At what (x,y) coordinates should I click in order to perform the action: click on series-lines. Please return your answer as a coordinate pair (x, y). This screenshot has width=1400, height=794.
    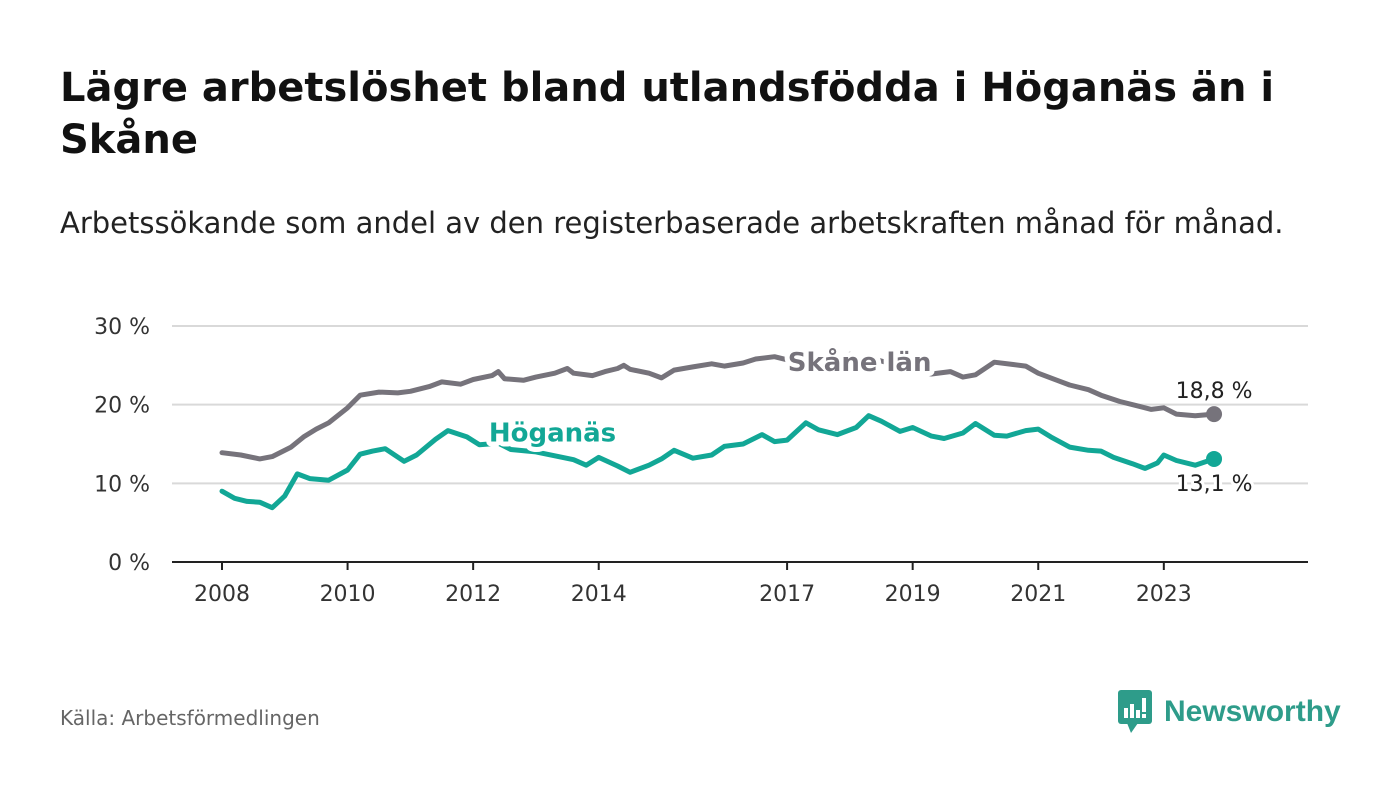
    Looking at the image, I should click on (721, 431).